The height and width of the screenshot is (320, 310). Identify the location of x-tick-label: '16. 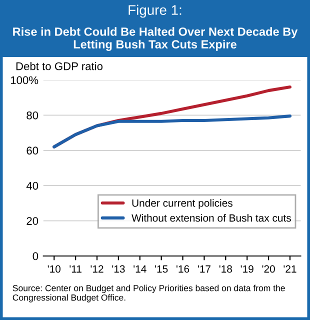
(183, 269).